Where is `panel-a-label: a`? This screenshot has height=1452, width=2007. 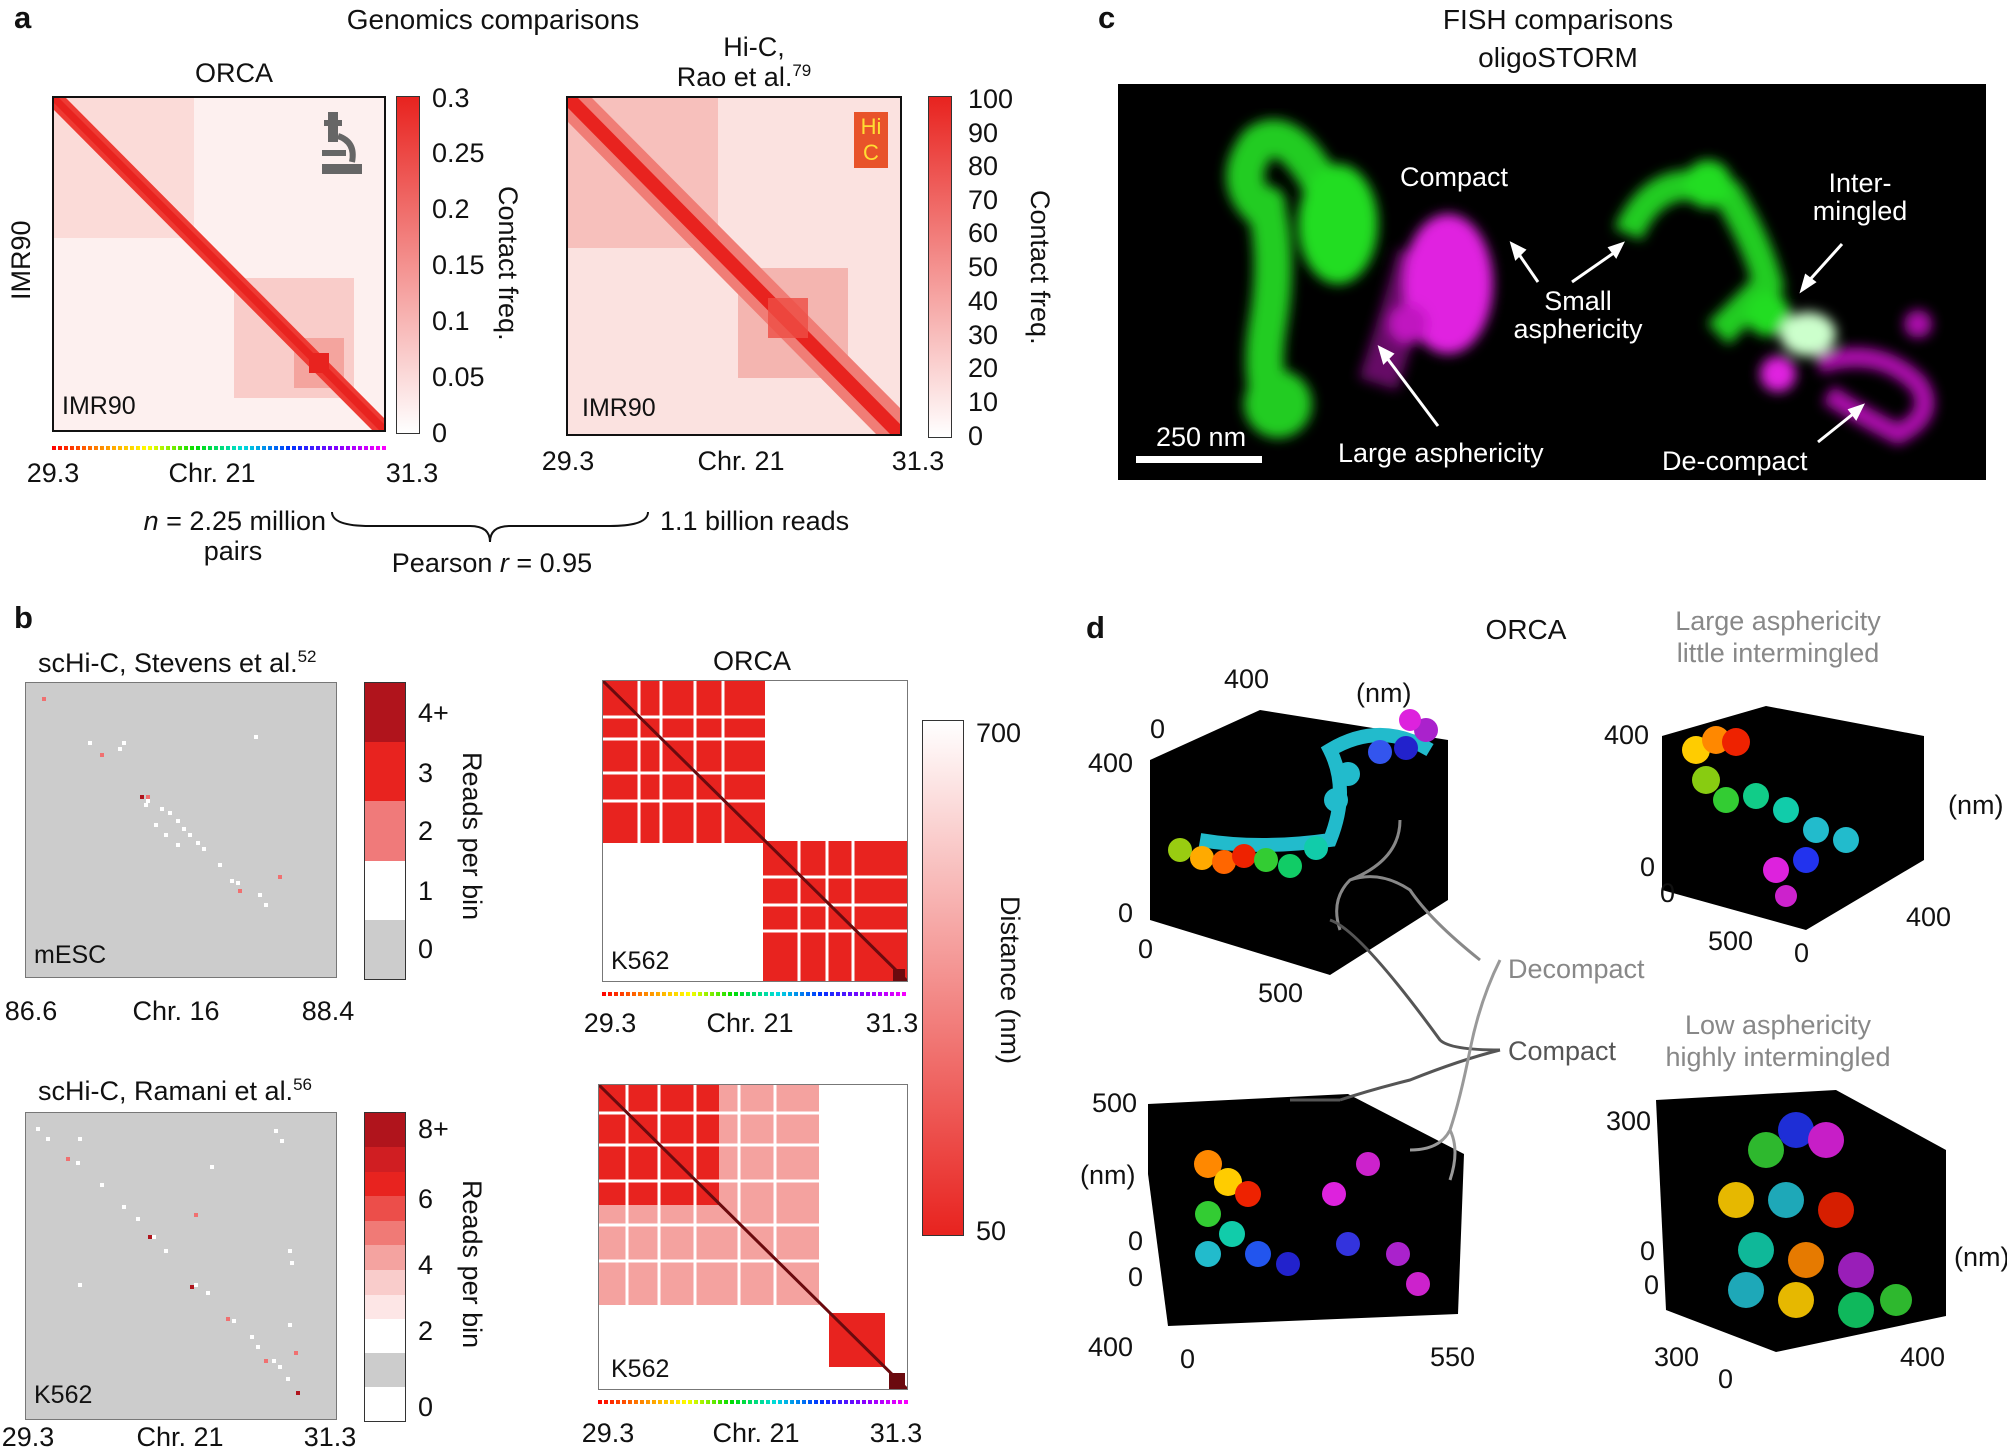
panel-a-label: a is located at coordinates (23, 17).